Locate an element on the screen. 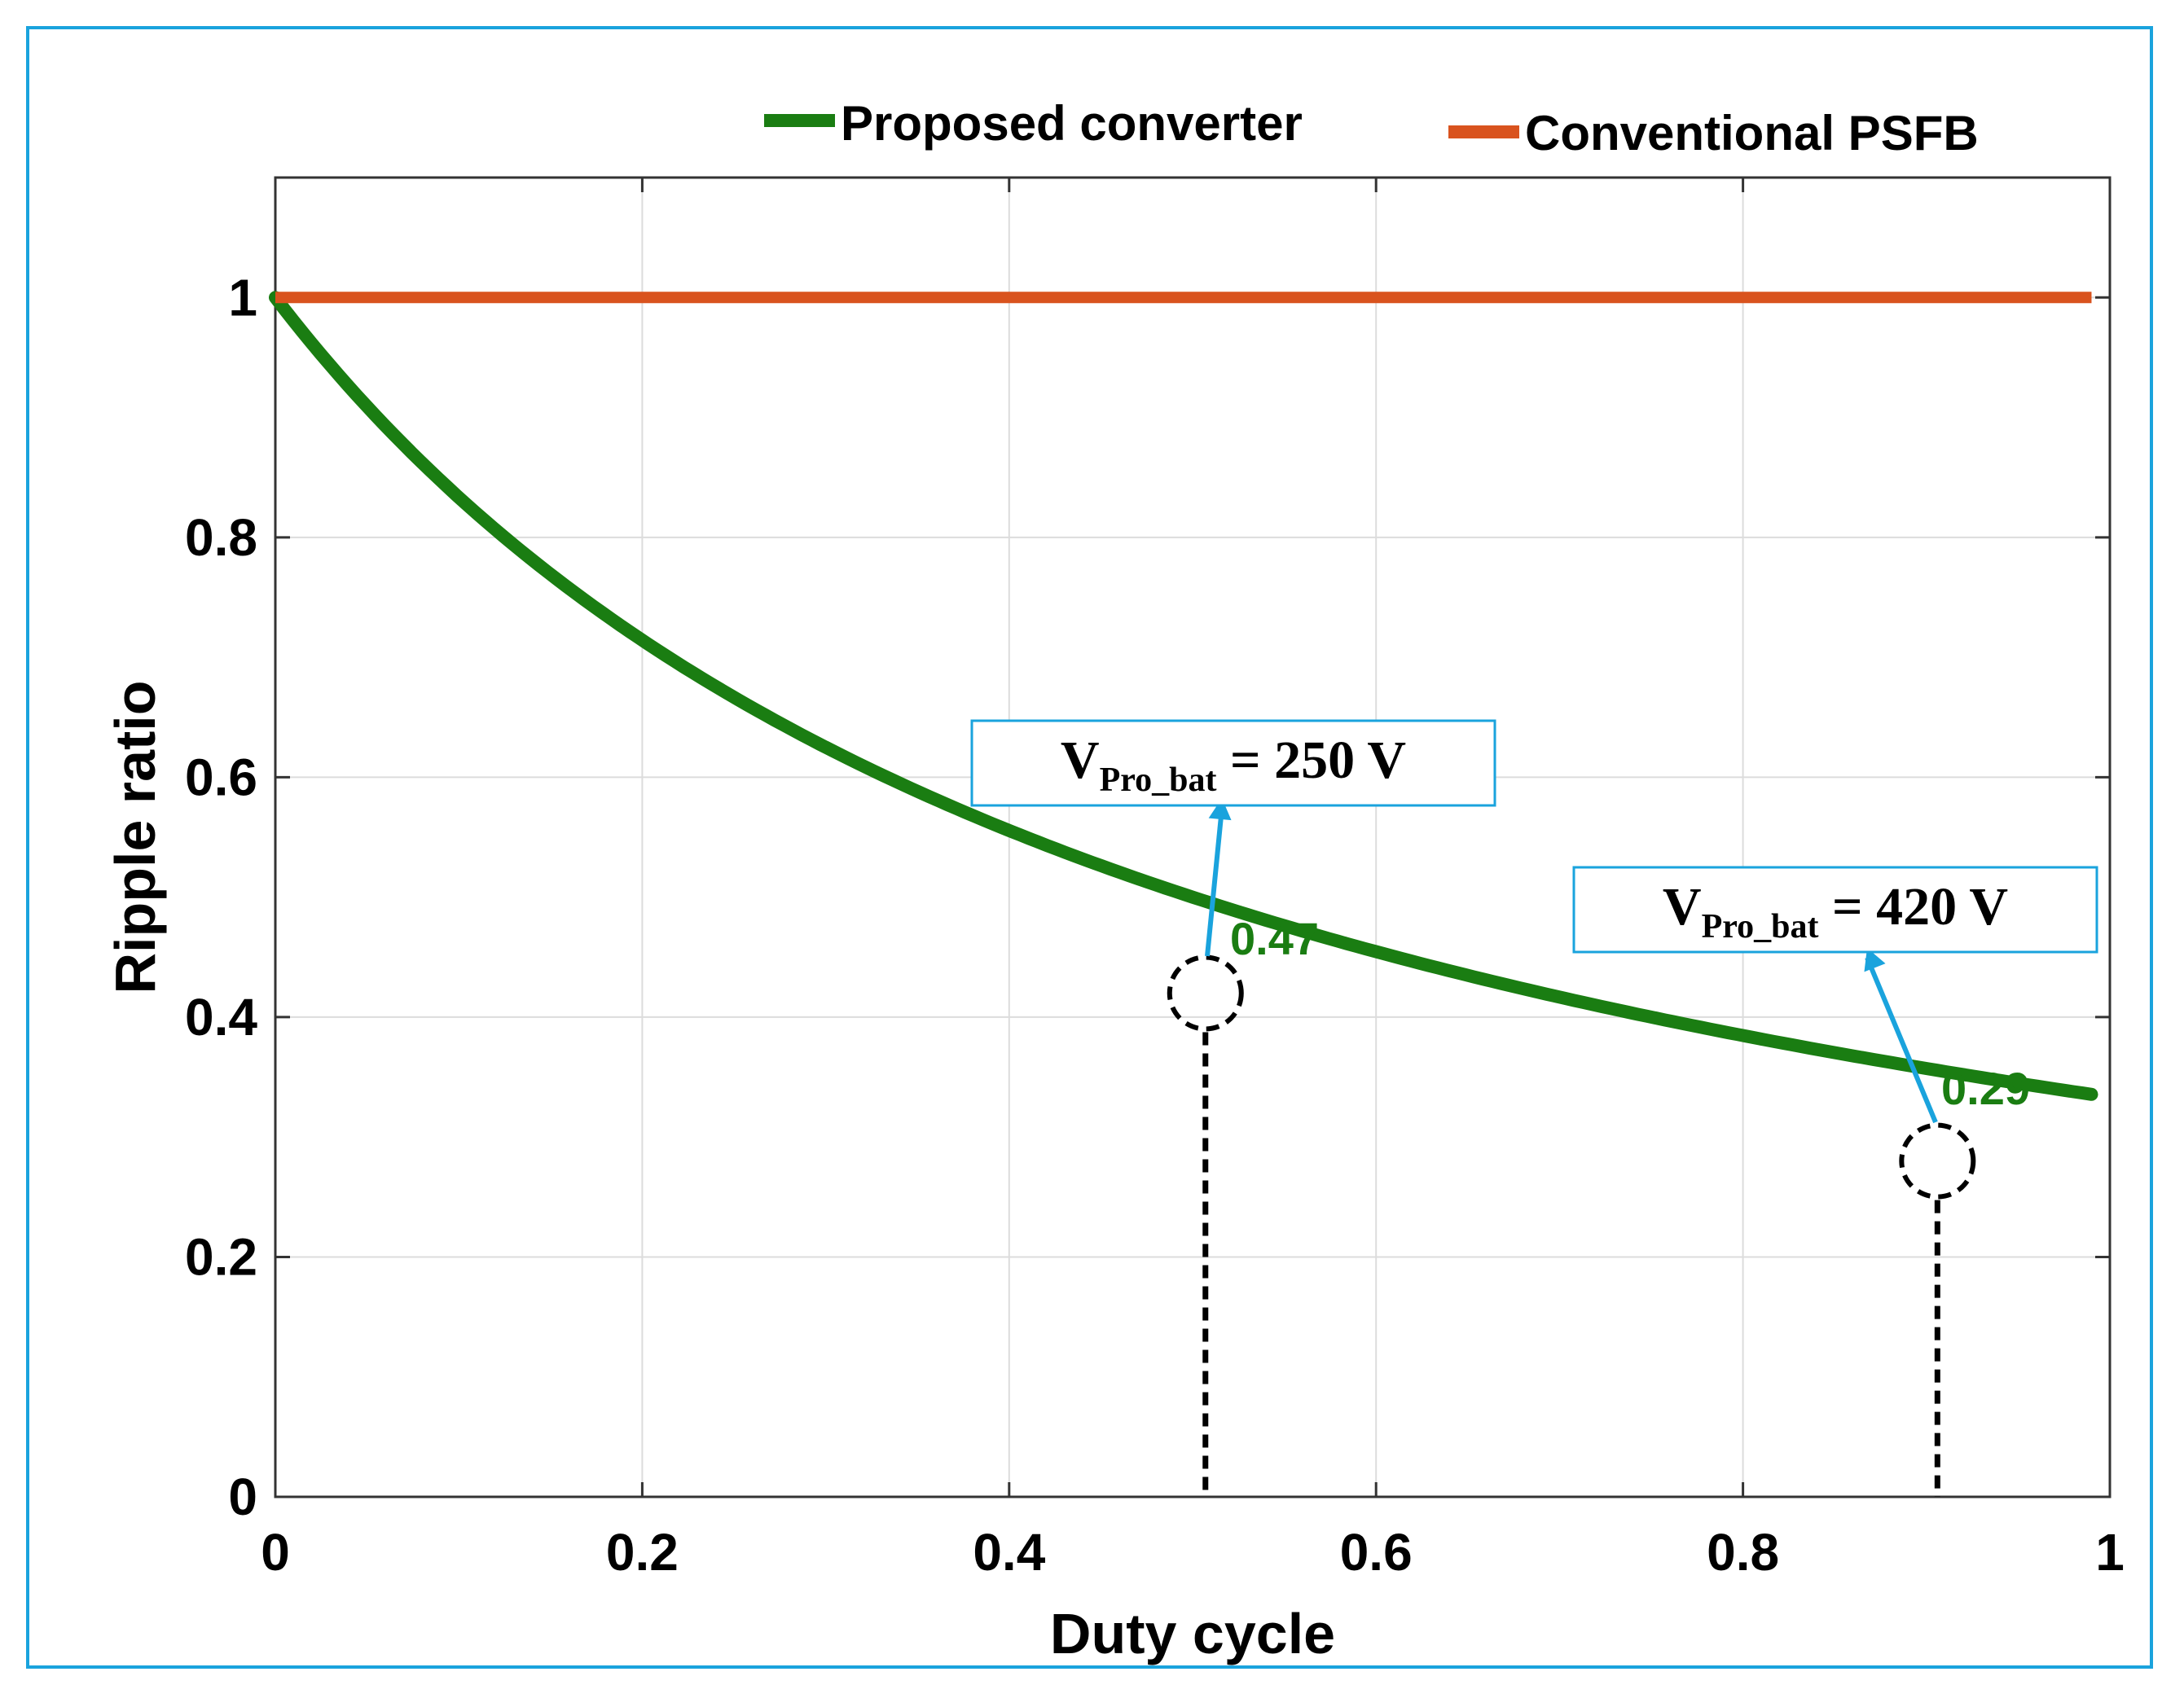  y-axis-label: Ripple ratio is located at coordinates (135, 837).